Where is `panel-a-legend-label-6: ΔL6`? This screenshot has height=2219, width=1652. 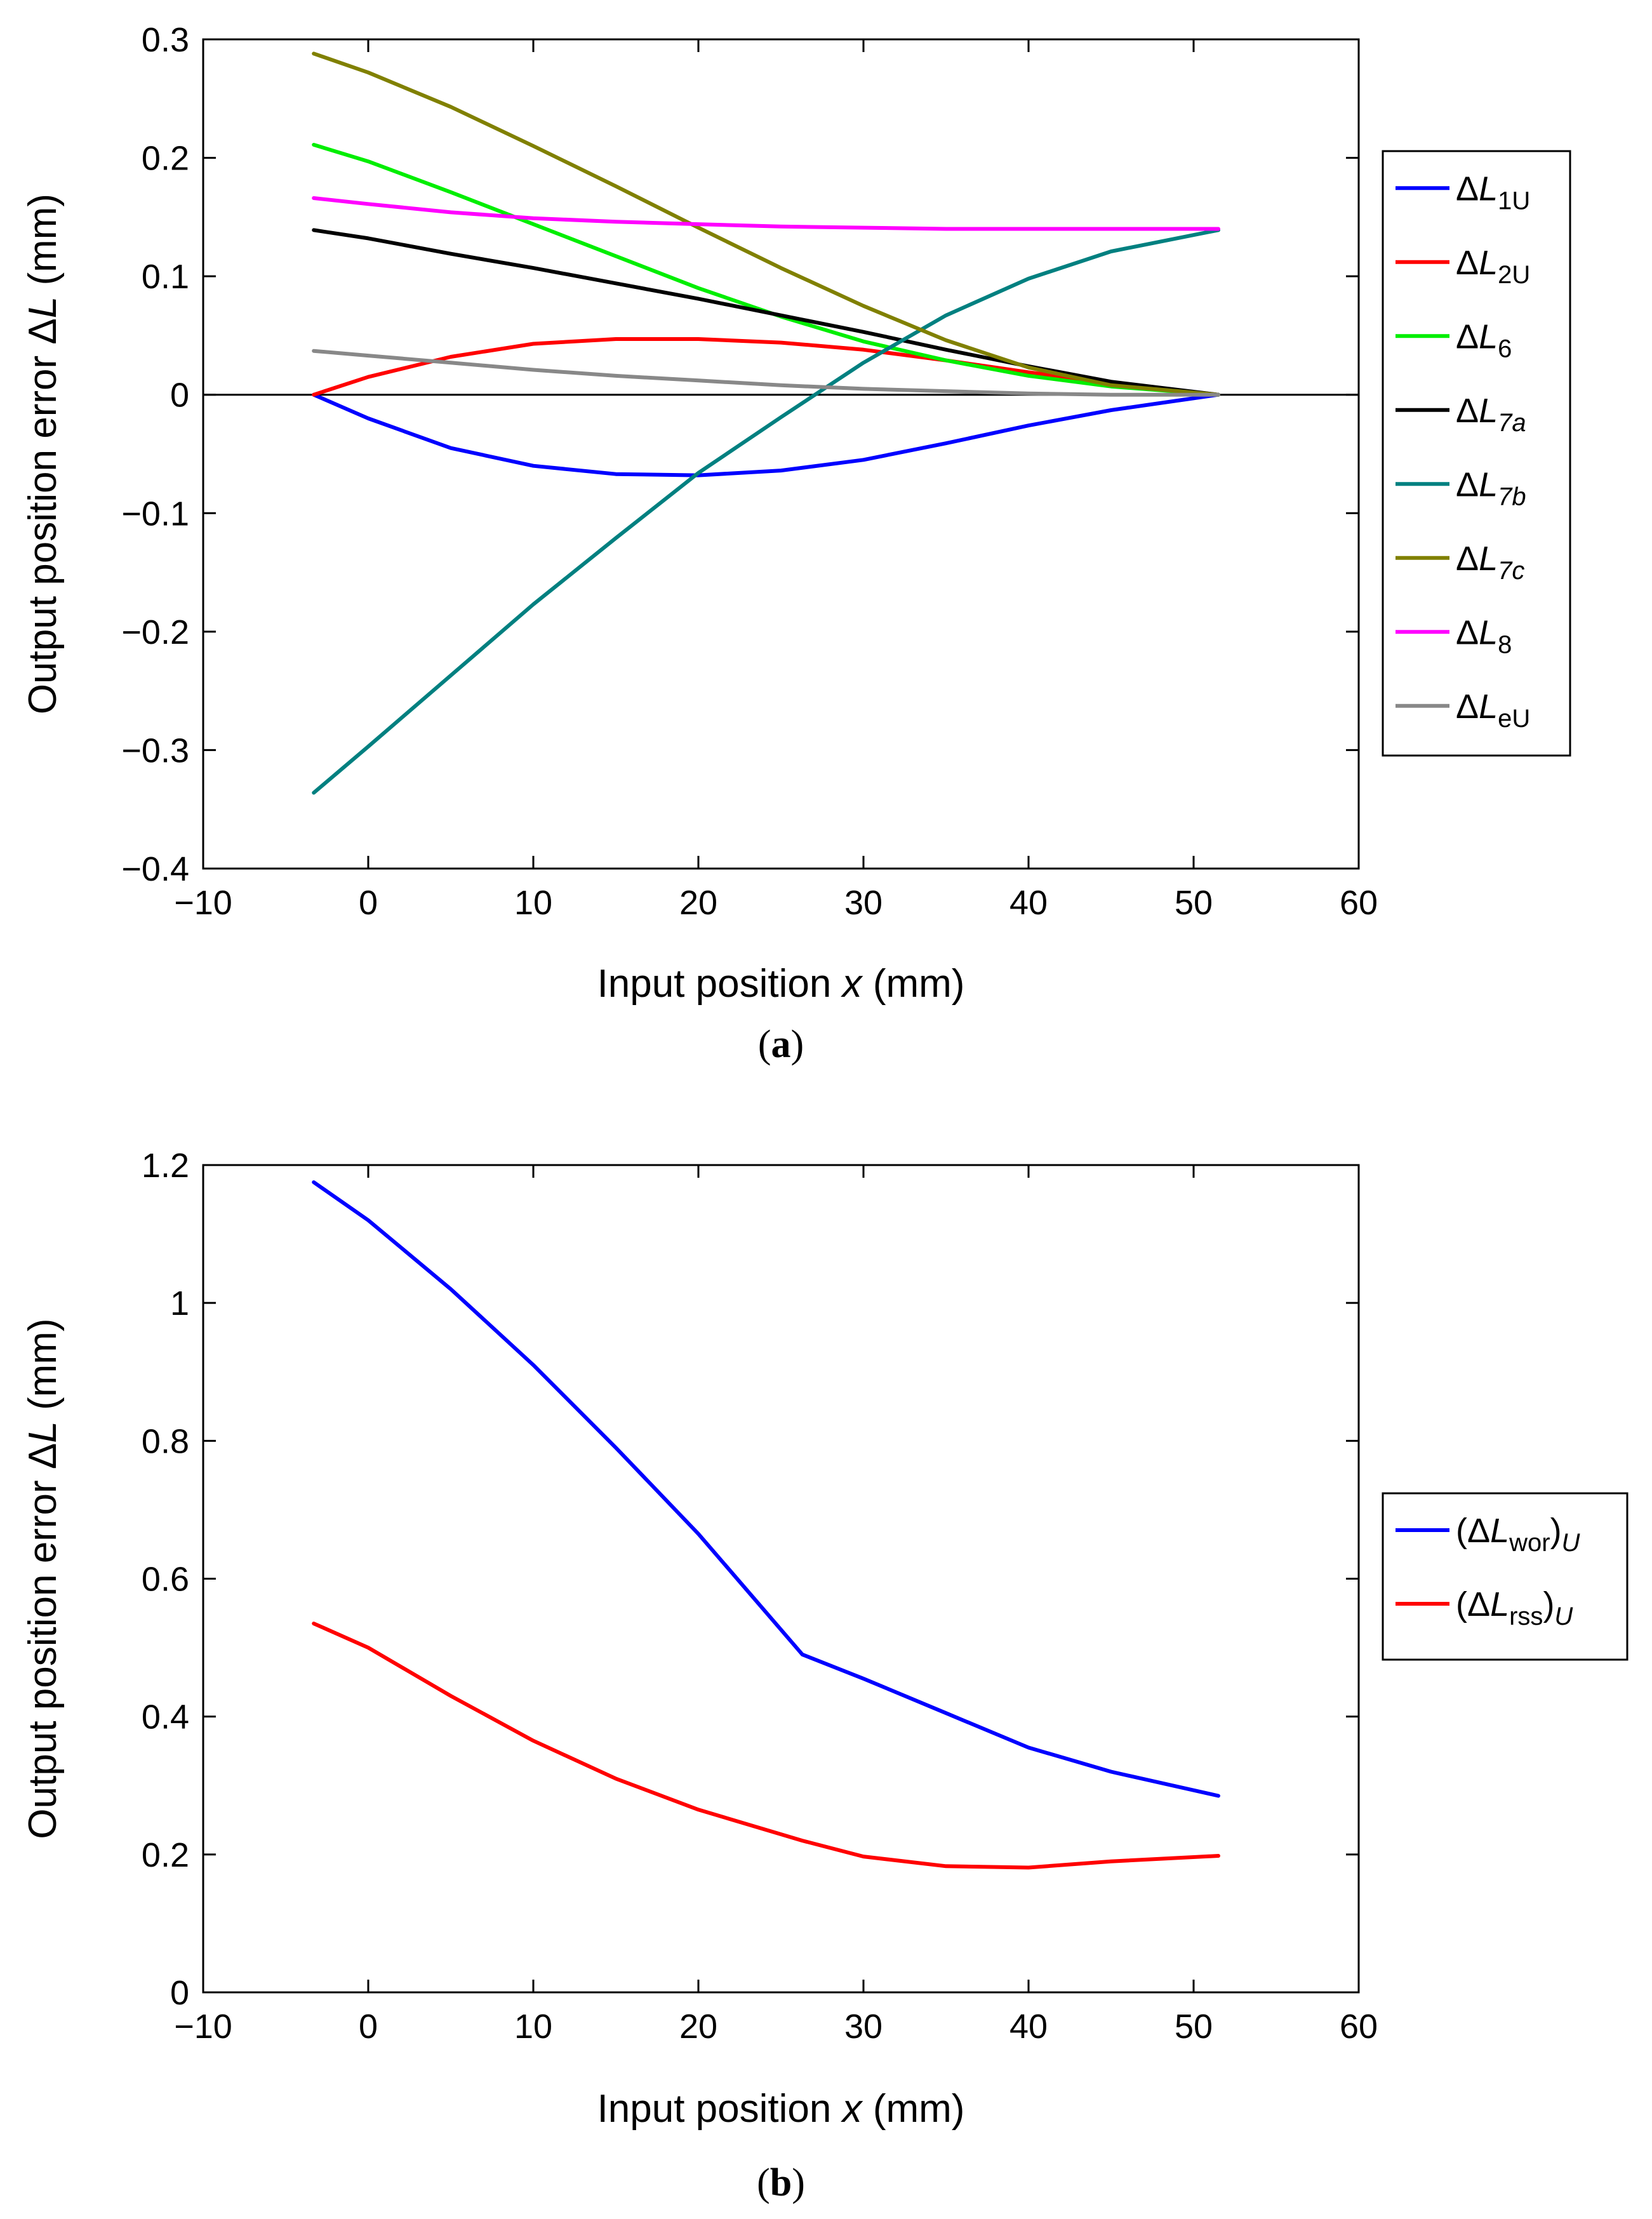 panel-a-legend-label-6: ΔL6 is located at coordinates (1484, 340).